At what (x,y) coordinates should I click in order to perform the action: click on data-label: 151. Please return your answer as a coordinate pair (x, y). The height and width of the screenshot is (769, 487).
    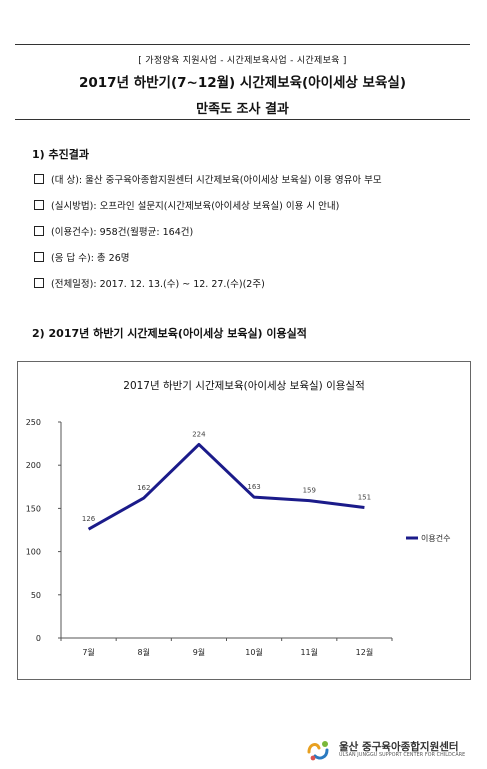
    Looking at the image, I should click on (364, 498).